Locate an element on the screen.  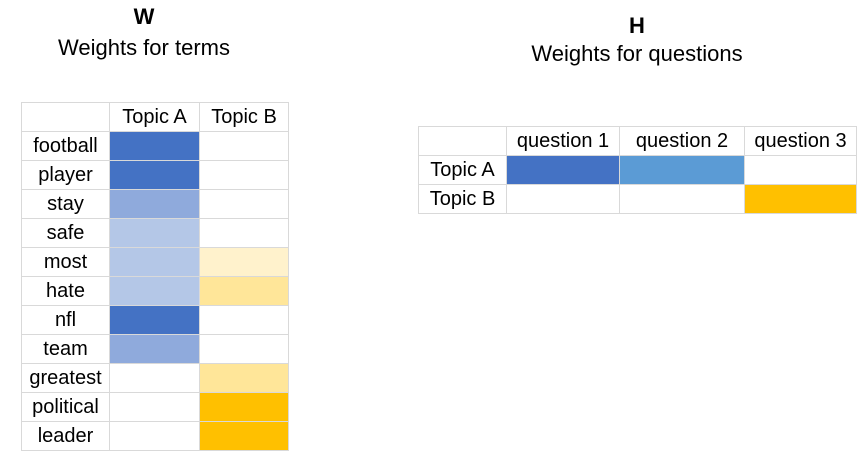
h-row-topic-b: Topic B is located at coordinates (637, 199).